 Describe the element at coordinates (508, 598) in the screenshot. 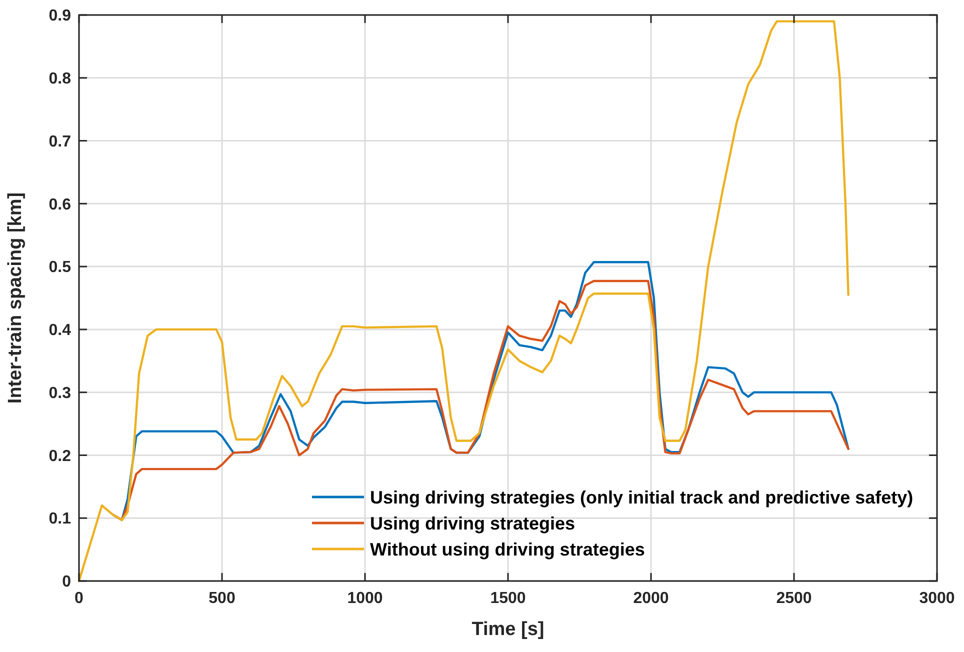

I see `x-tick-label: 1500` at that location.